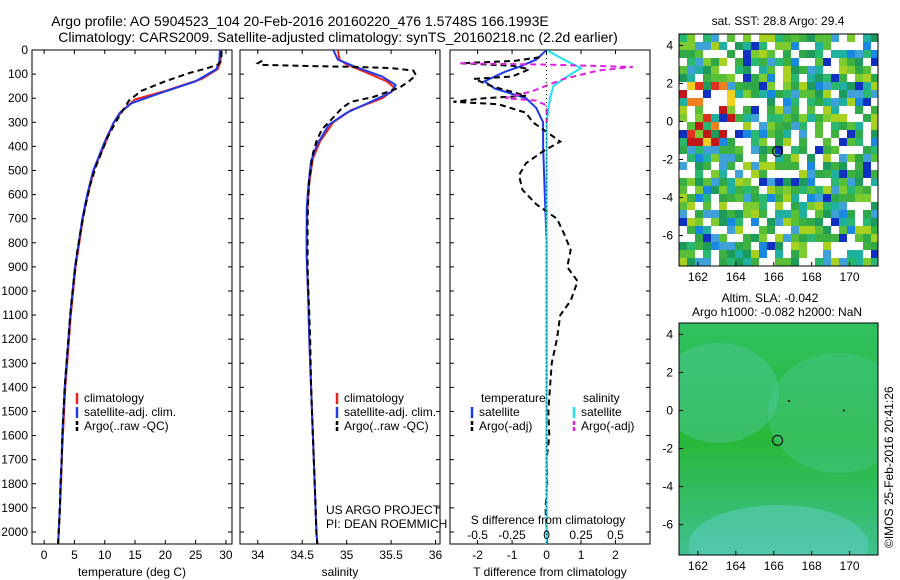  What do you see at coordinates (130, 412) in the screenshot?
I see `legend-label: satellite-adj. clim.` at bounding box center [130, 412].